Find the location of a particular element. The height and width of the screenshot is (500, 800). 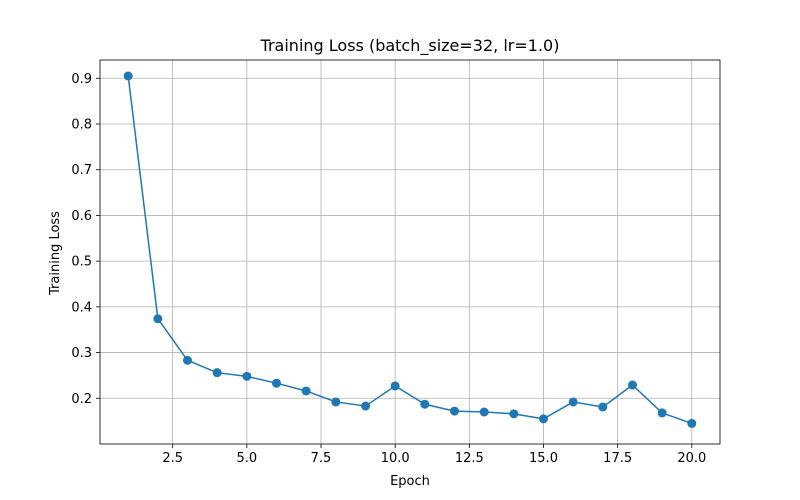

x-tick-label: 15.0 is located at coordinates (543, 458).